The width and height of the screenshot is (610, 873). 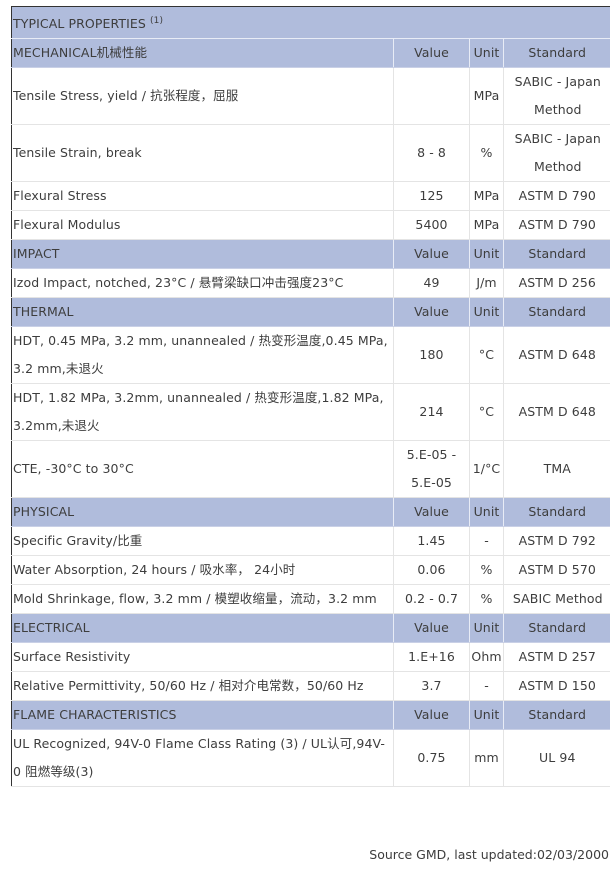 I want to click on table-title: TYPICAL PROPERTIES (1), so click(x=310, y=23).